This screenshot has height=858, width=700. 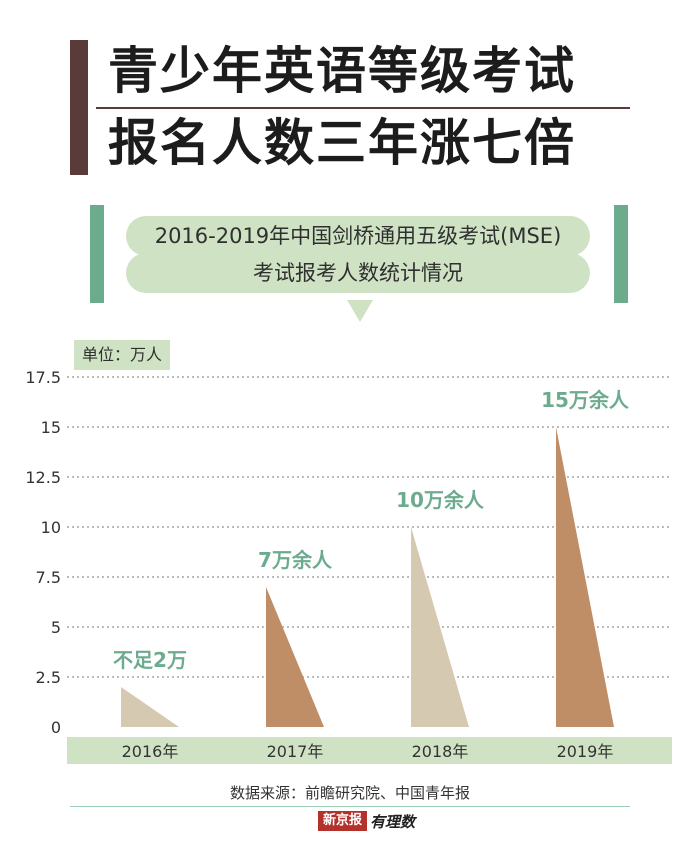 What do you see at coordinates (440, 751) in the screenshot?
I see `x-tick-label: 2018年` at bounding box center [440, 751].